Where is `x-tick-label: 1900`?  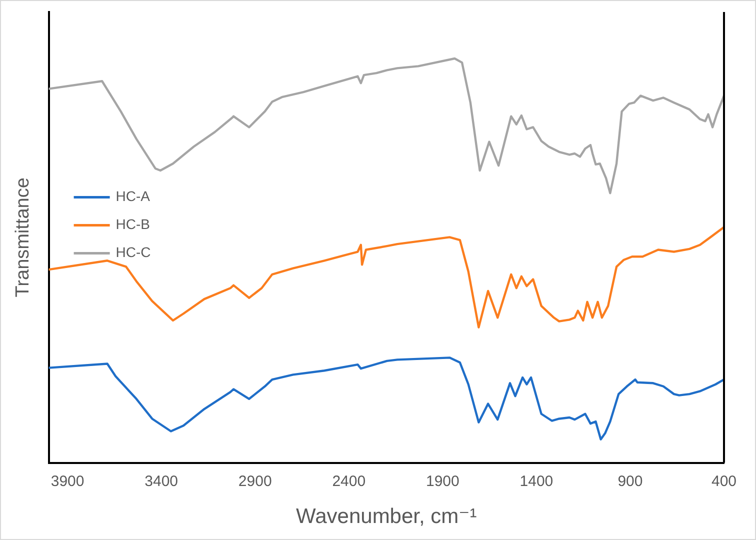
x-tick-label: 1900 is located at coordinates (443, 481).